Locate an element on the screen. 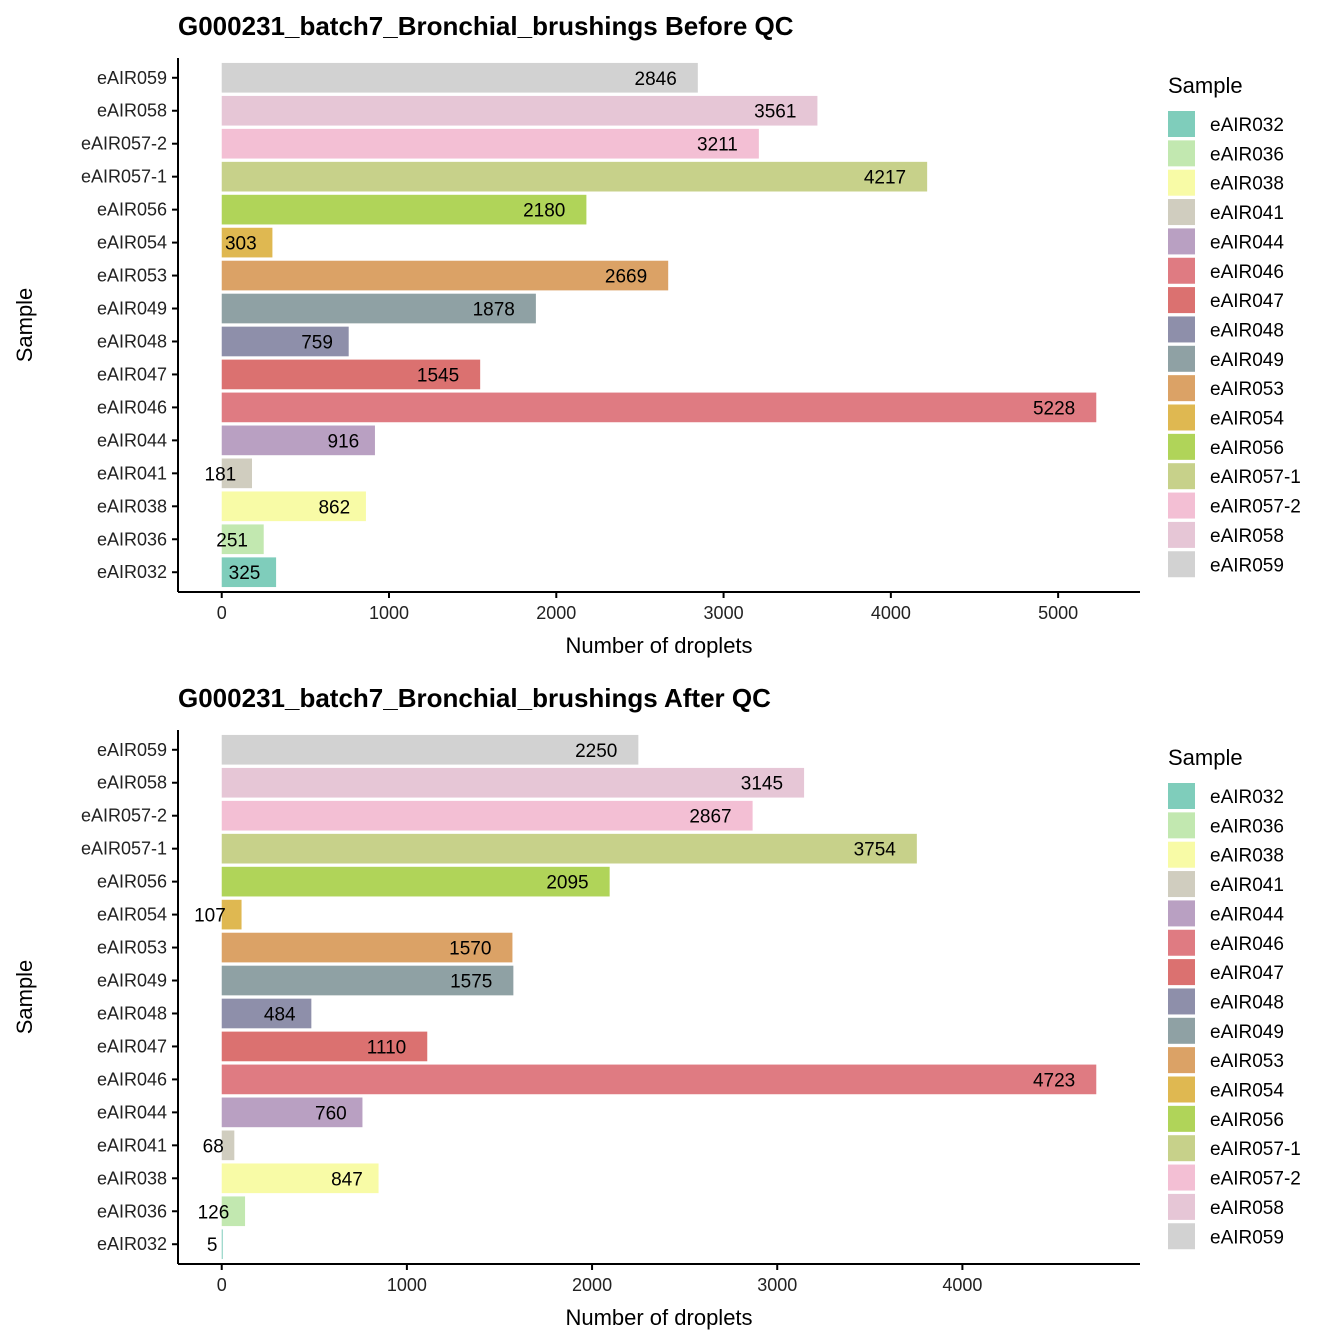 Image resolution: width=1344 pixels, height=1344 pixels. data-label-eAIR049: 1575 is located at coordinates (471, 982).